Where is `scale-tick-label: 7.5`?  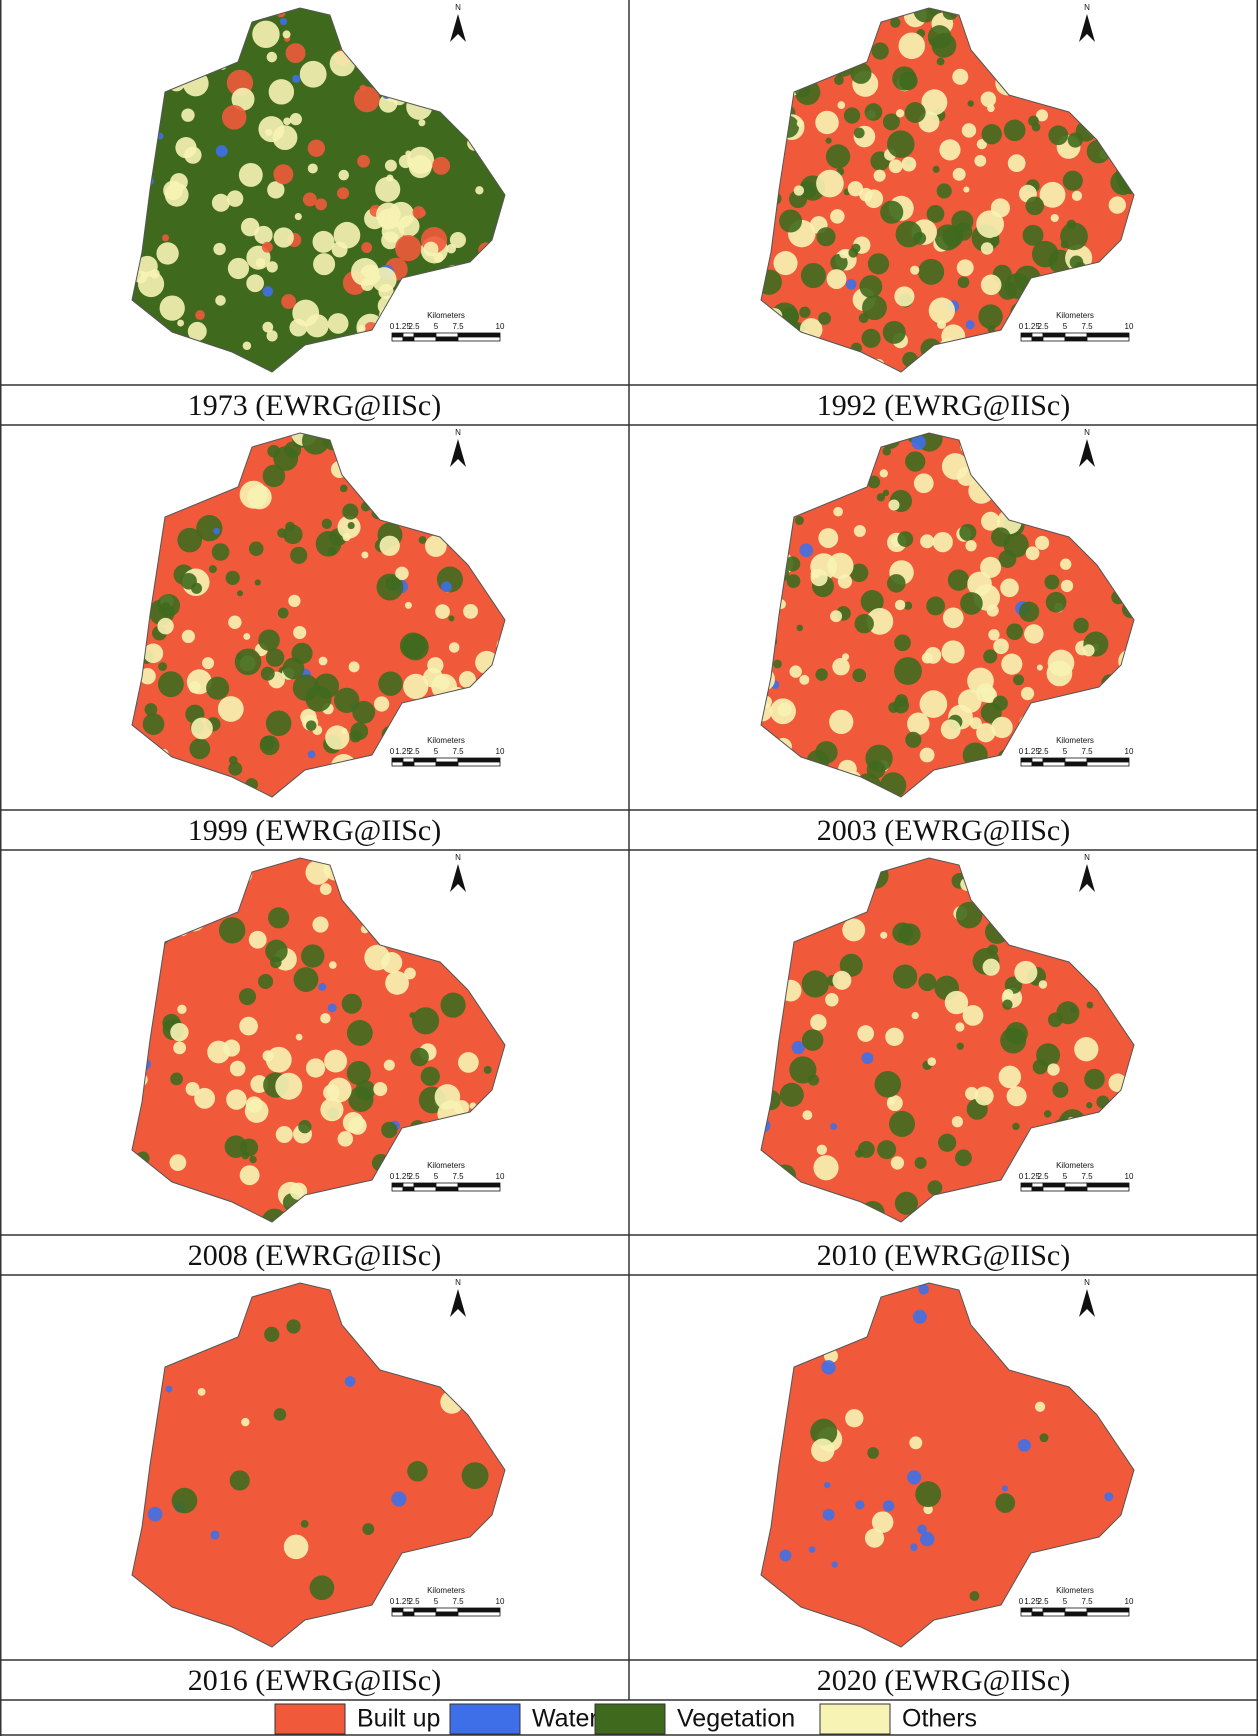
scale-tick-label: 7.5 is located at coordinates (458, 326).